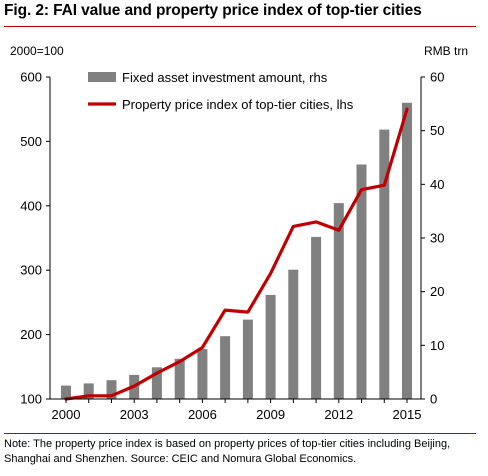 The height and width of the screenshot is (476, 488). I want to click on x-tick-label-2006: 2006, so click(202, 414).